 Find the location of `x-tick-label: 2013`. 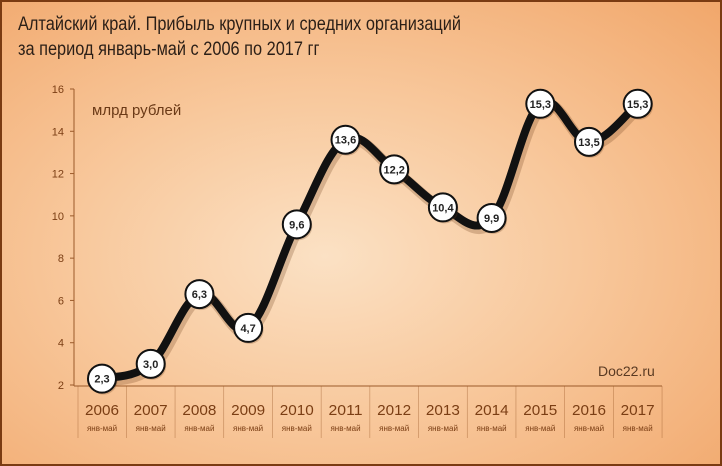

x-tick-label: 2013 is located at coordinates (443, 410).